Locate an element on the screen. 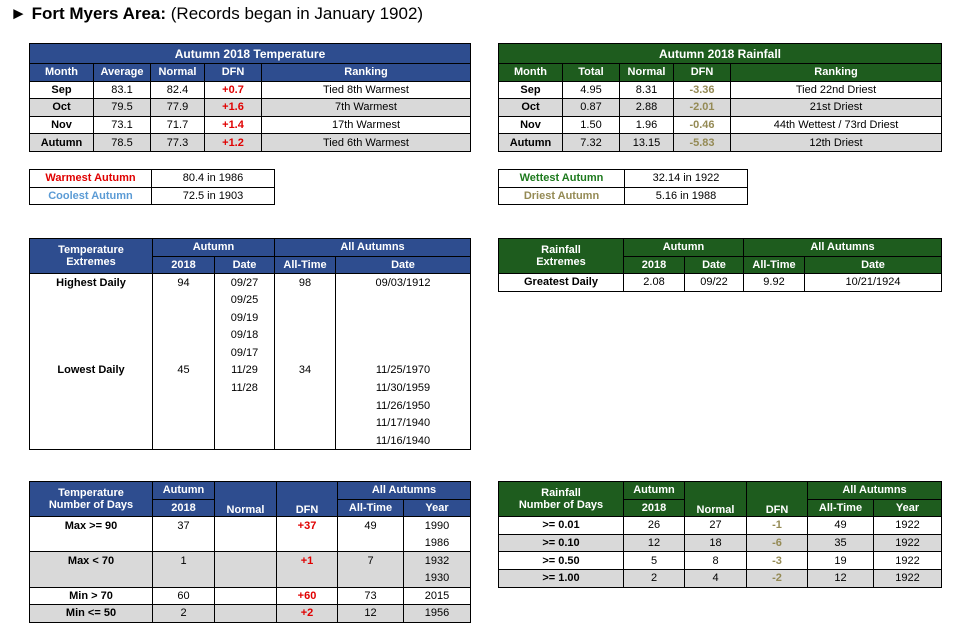 This screenshot has width=969, height=638. table-row: >= 0.50 5 8 -3 19 1922 is located at coordinates (720, 560).